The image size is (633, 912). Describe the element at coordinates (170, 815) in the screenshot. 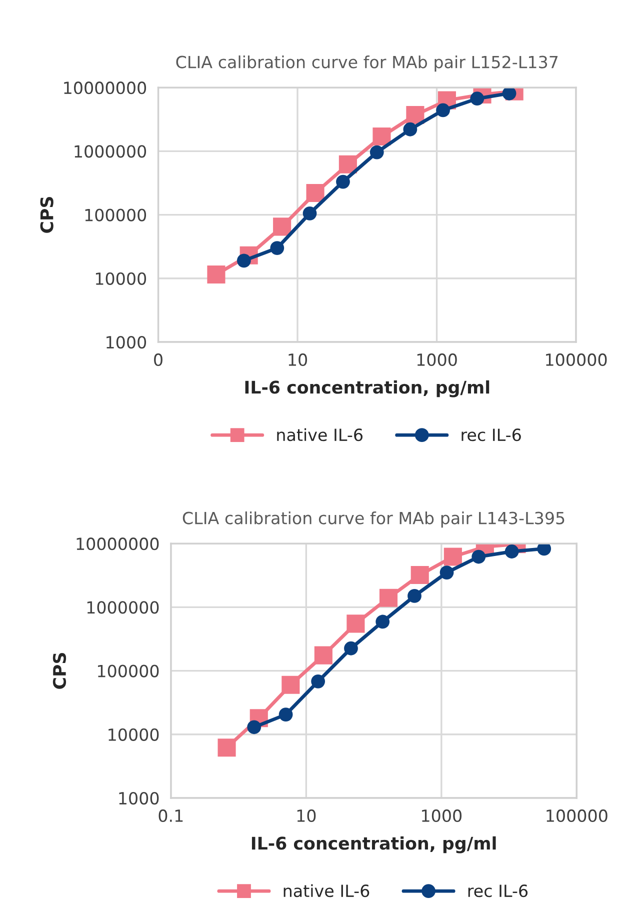

I see `x-tick-label: 0.1` at that location.